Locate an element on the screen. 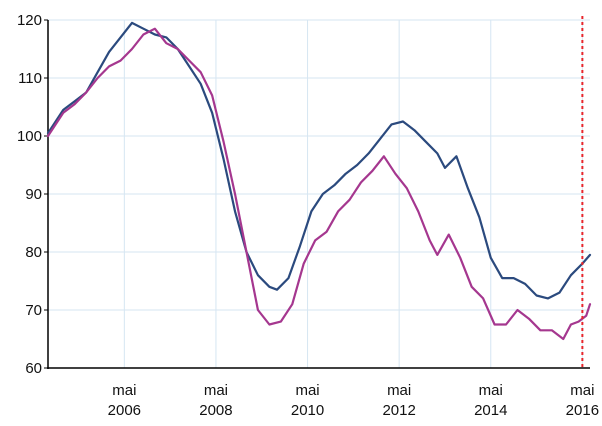 This screenshot has width=602, height=426. x-tick-year-label: 2012 is located at coordinates (398, 410).